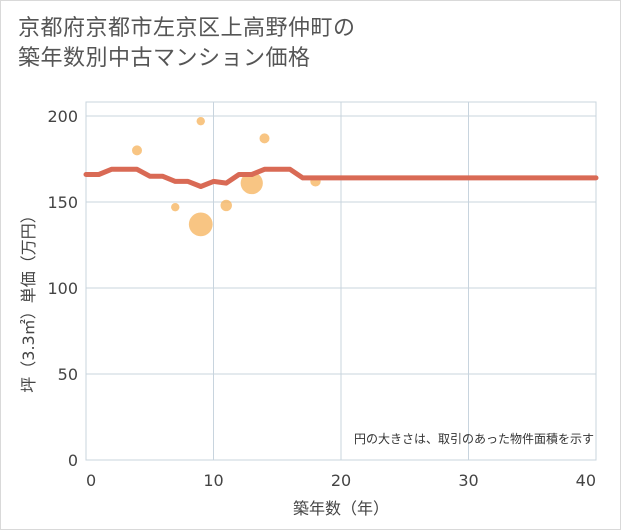 This screenshot has width=621, height=530. I want to click on y-tick-200: 200, so click(62, 116).